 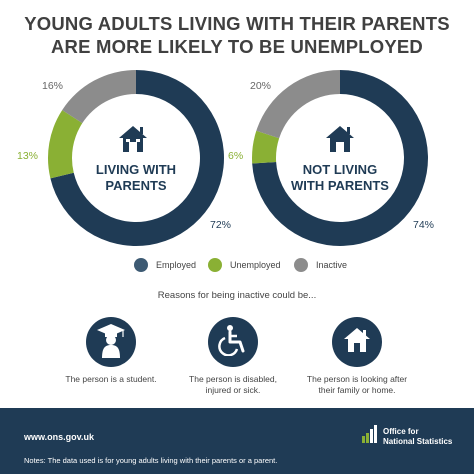 What do you see at coordinates (357, 379) in the screenshot?
I see `reason-line: The person is looking after` at bounding box center [357, 379].